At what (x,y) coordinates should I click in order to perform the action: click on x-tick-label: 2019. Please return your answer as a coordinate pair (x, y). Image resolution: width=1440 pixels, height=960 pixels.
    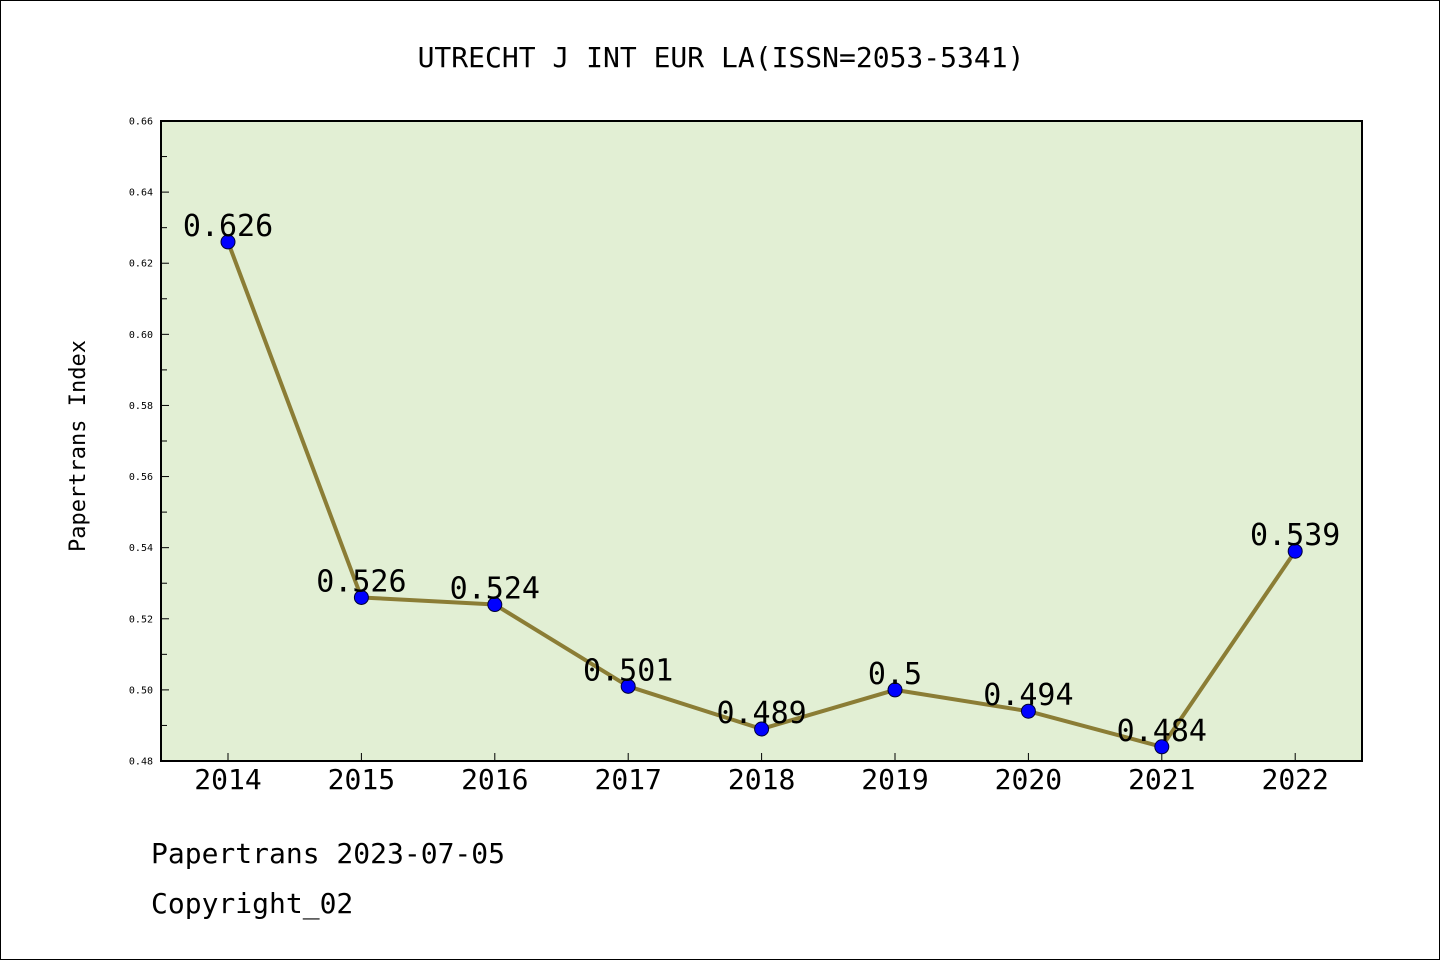
    Looking at the image, I should click on (894, 779).